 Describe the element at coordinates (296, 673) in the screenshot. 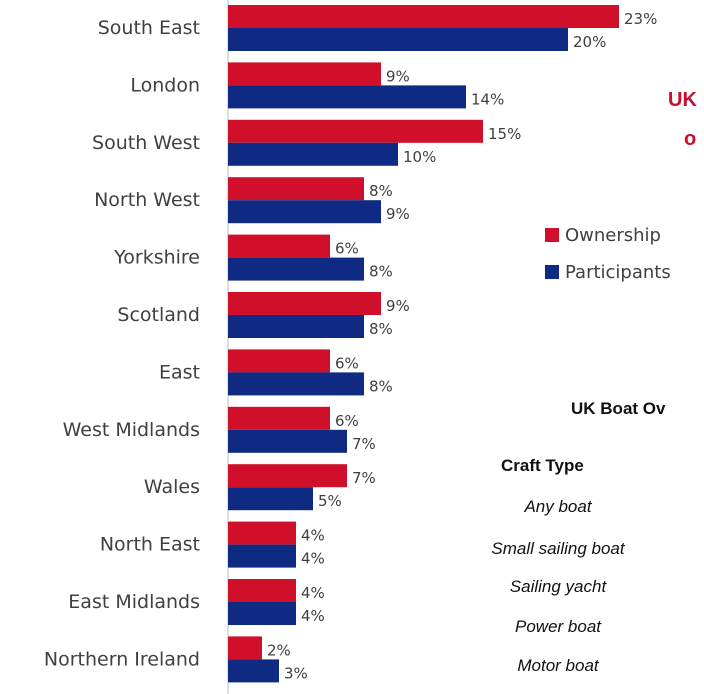

I see `value-label-participants-northern-ireland: 3%` at that location.